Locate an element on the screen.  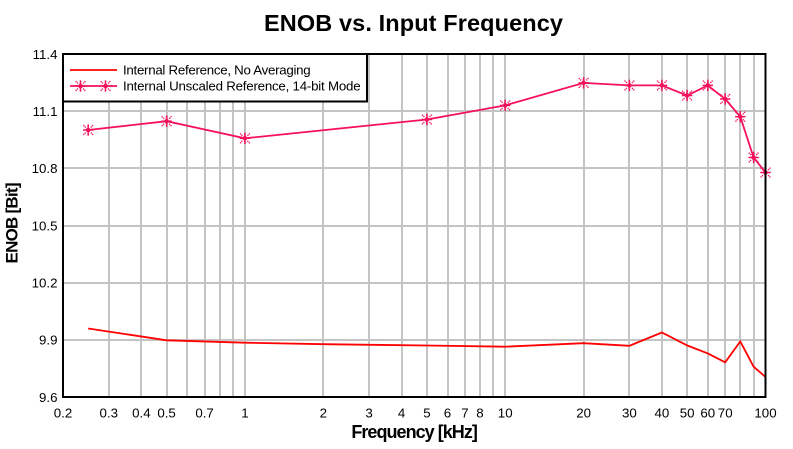
svg-text: 10.8 is located at coordinates (45, 168).